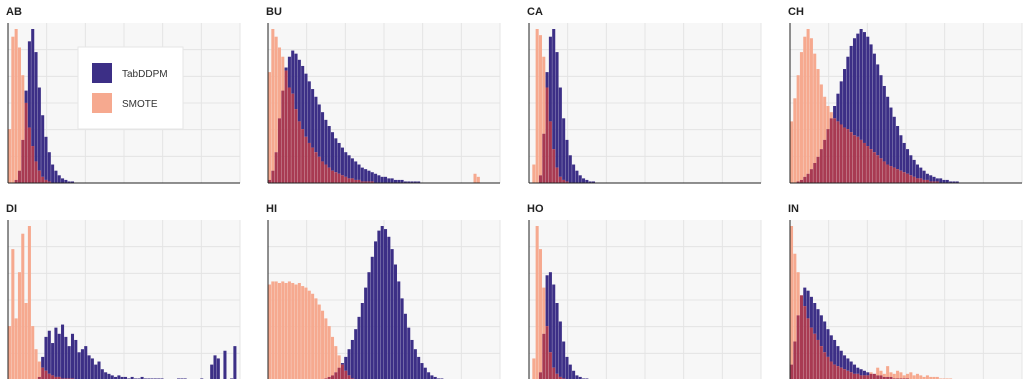  Describe the element at coordinates (383, 291) in the screenshot. I see `panel-hi: HI` at that location.